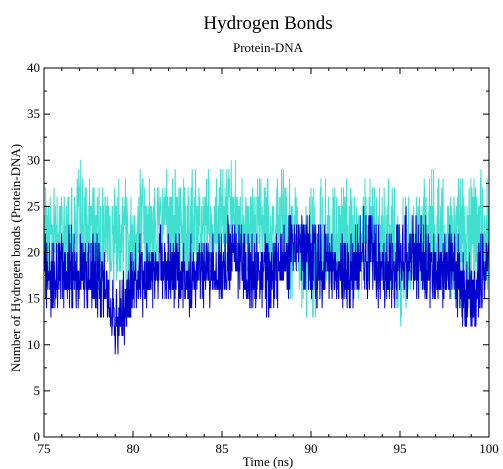  Describe the element at coordinates (267, 23) in the screenshot. I see `chart-title: Hydrogen Bonds` at that location.